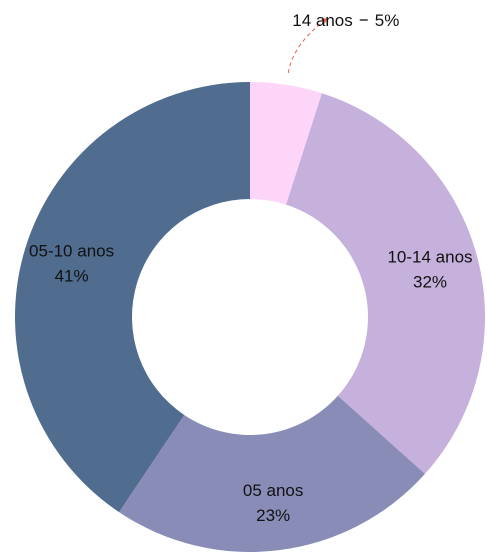  Describe the element at coordinates (286, 143) in the screenshot. I see `donut-slice` at that location.